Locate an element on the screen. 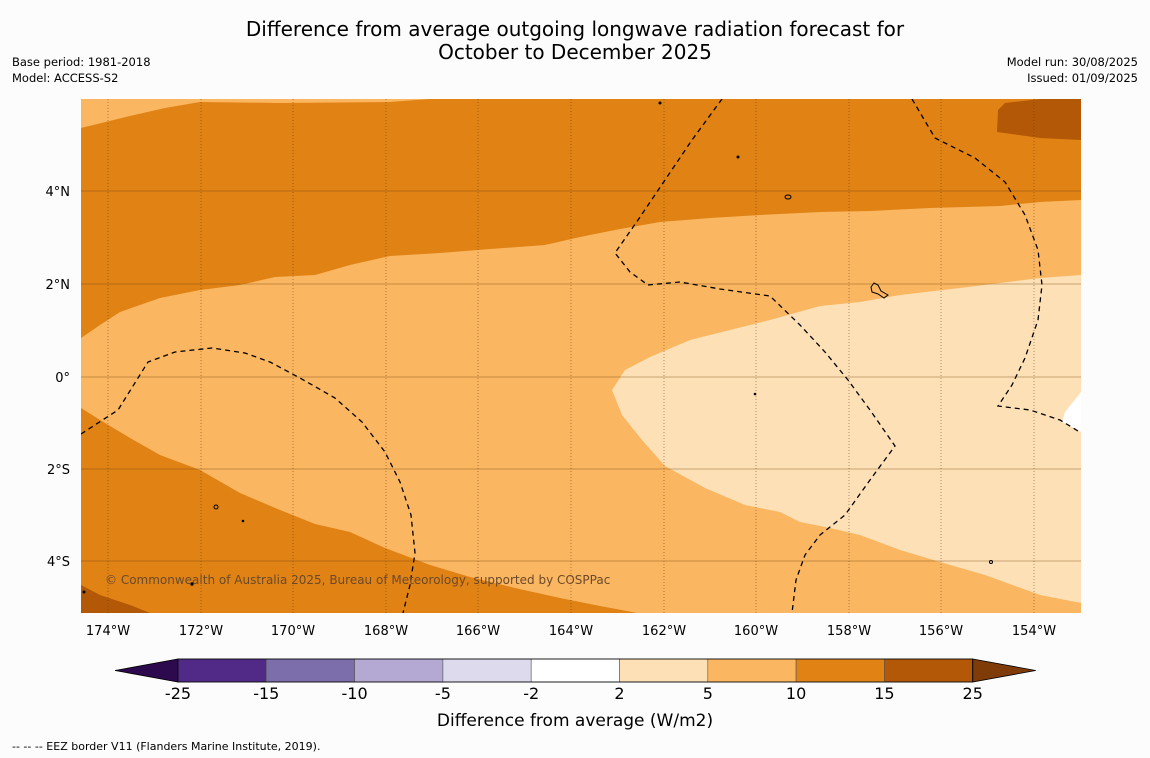  title-line-2: October to December 2025 is located at coordinates (575, 52).